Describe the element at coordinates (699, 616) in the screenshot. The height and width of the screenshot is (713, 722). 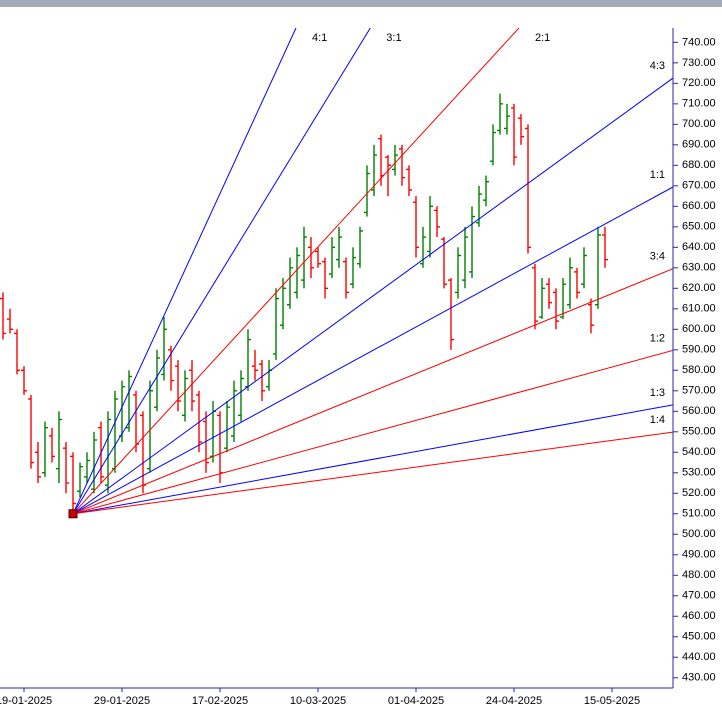
I see `y-tick-label: 460.00` at that location.